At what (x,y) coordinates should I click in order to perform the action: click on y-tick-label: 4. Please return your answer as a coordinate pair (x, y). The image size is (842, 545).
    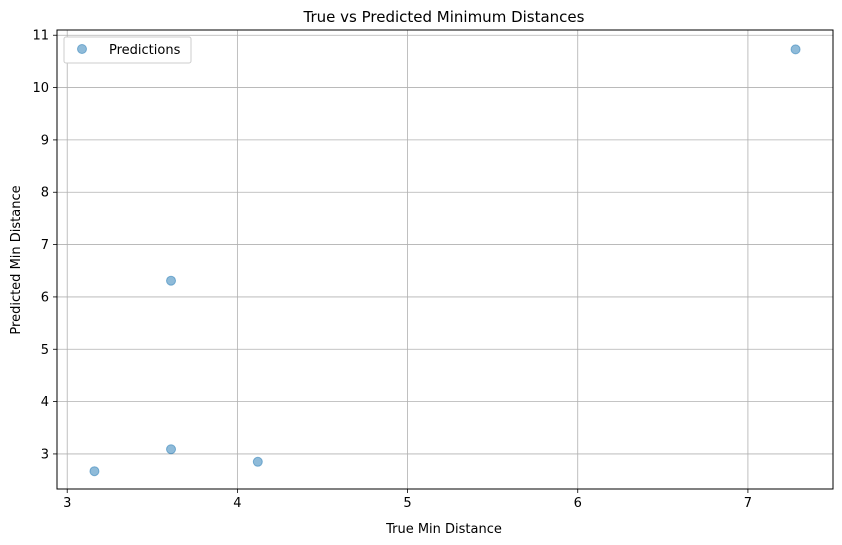
    Looking at the image, I should click on (45, 402).